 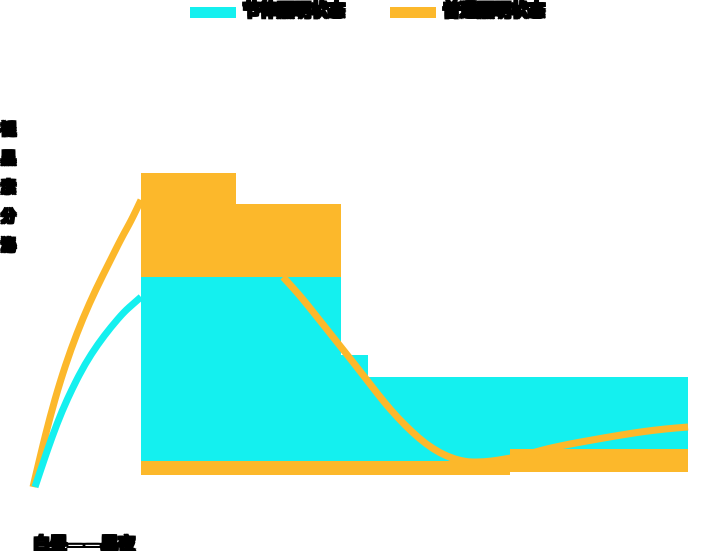 What do you see at coordinates (87, 391) in the screenshot?
I see `cyan-rise-curve` at bounding box center [87, 391].